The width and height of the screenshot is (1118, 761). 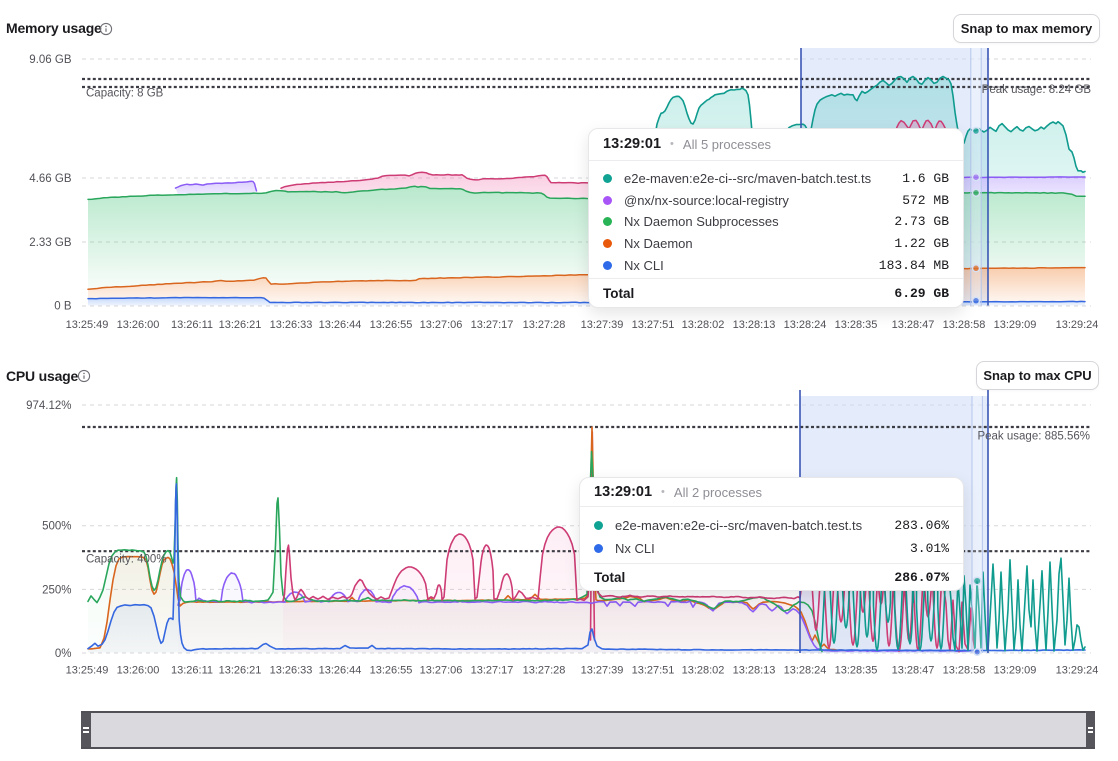 I want to click on svg-text: 250%, so click(x=56, y=590).